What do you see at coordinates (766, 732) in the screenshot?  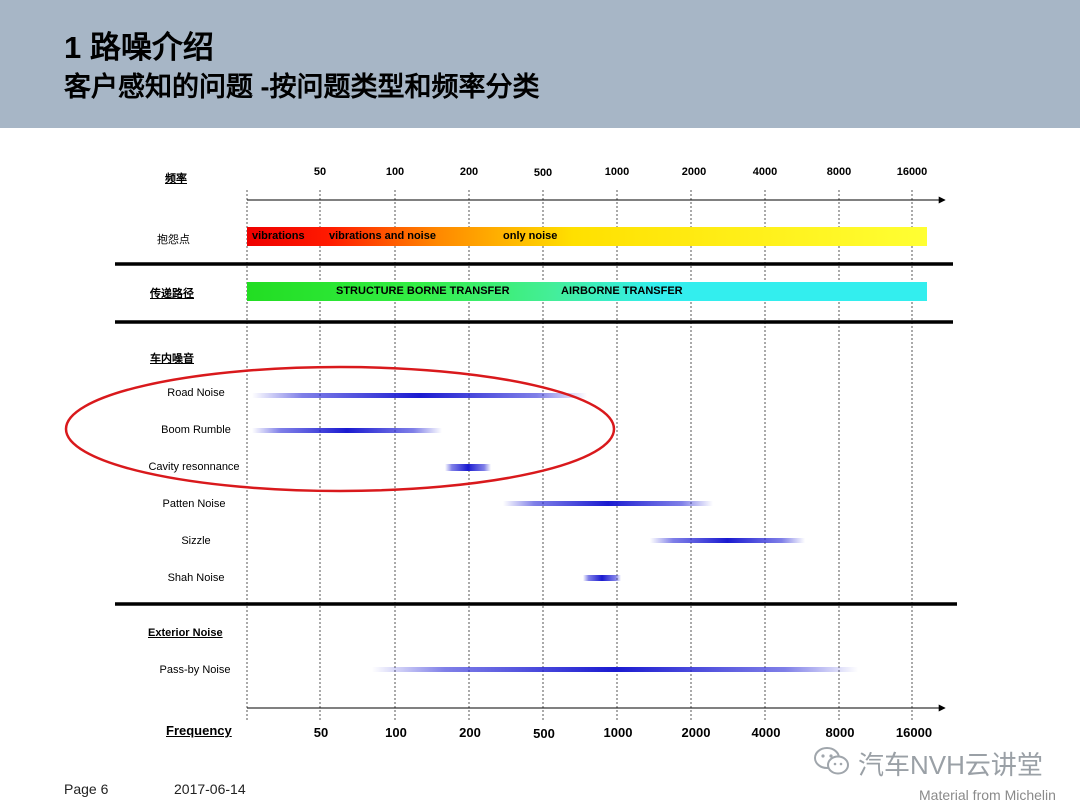 I see `bottom-tick: 4000` at bounding box center [766, 732].